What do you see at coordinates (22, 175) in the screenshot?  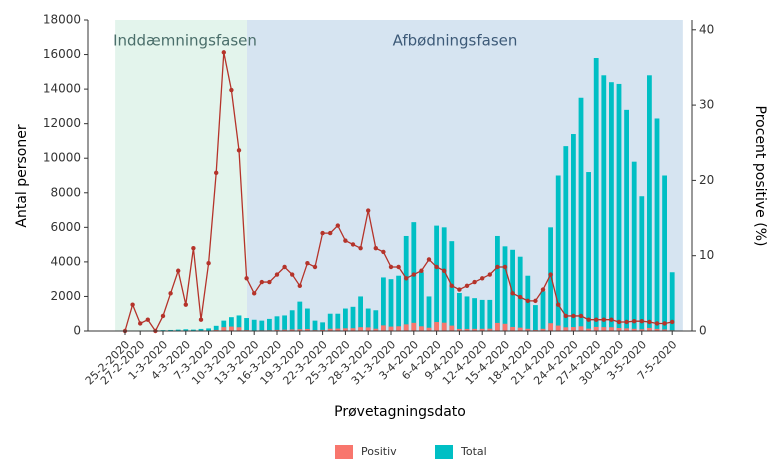 I see `y-axis-label: Antal personer` at bounding box center [22, 175].